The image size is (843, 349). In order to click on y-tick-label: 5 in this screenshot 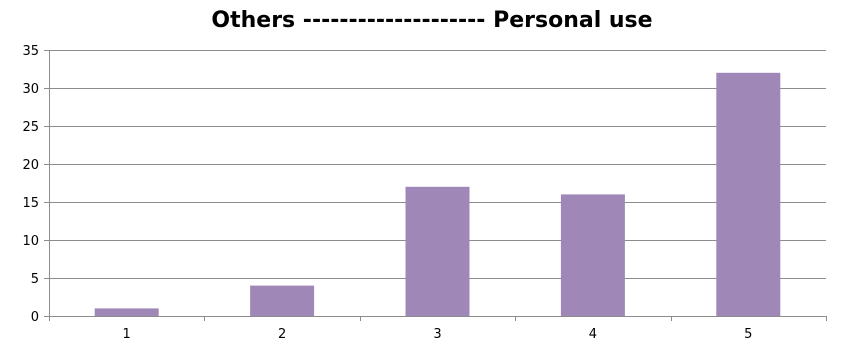, I will do `click(35, 279)`.